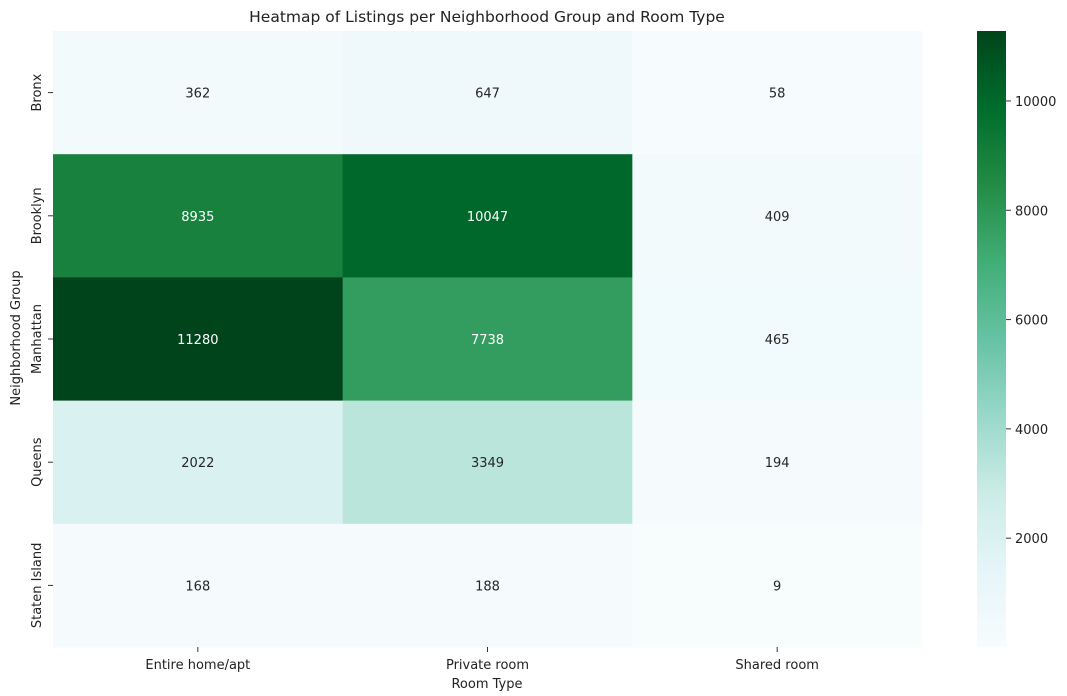  I want to click on cell-value-label: 10047, so click(487, 217).